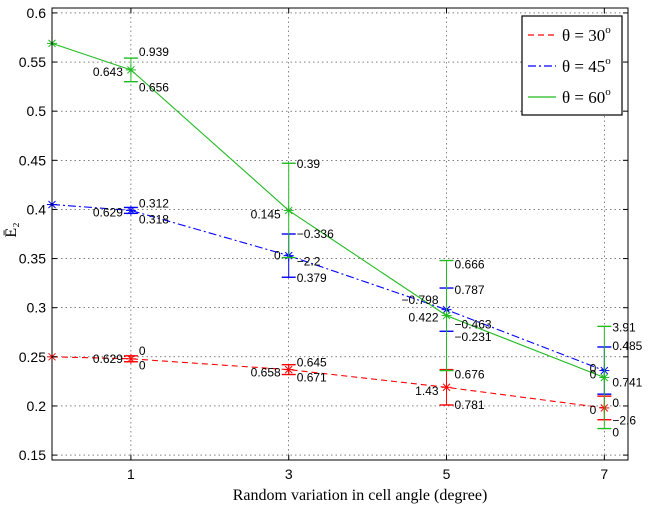 The image size is (655, 506). Describe the element at coordinates (11, 229) in the screenshot. I see `y-axis-title: Ē₂` at that location.